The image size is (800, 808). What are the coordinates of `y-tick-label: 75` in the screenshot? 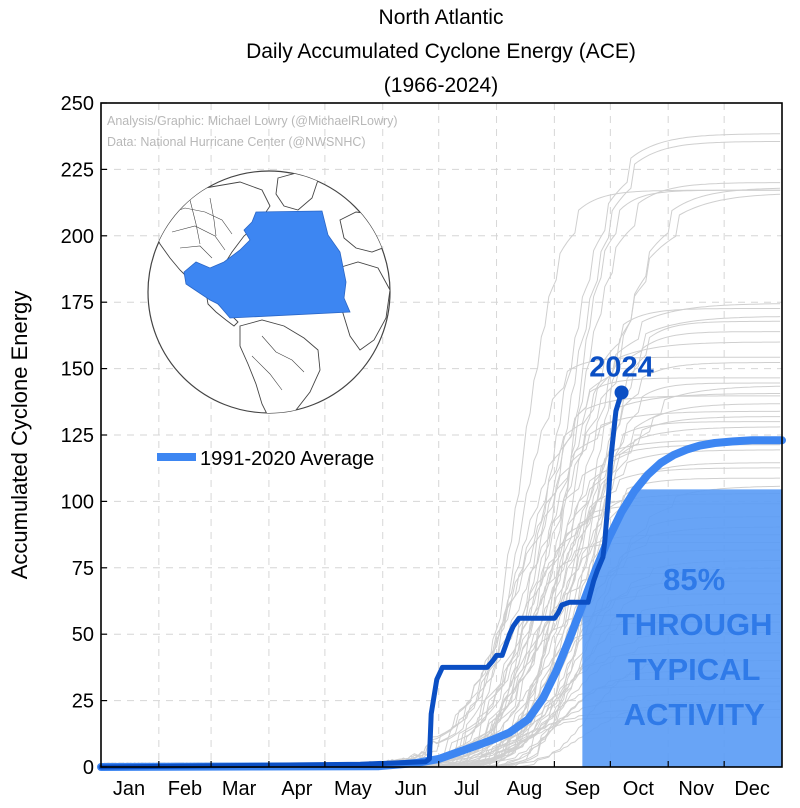 It's located at (83, 569).